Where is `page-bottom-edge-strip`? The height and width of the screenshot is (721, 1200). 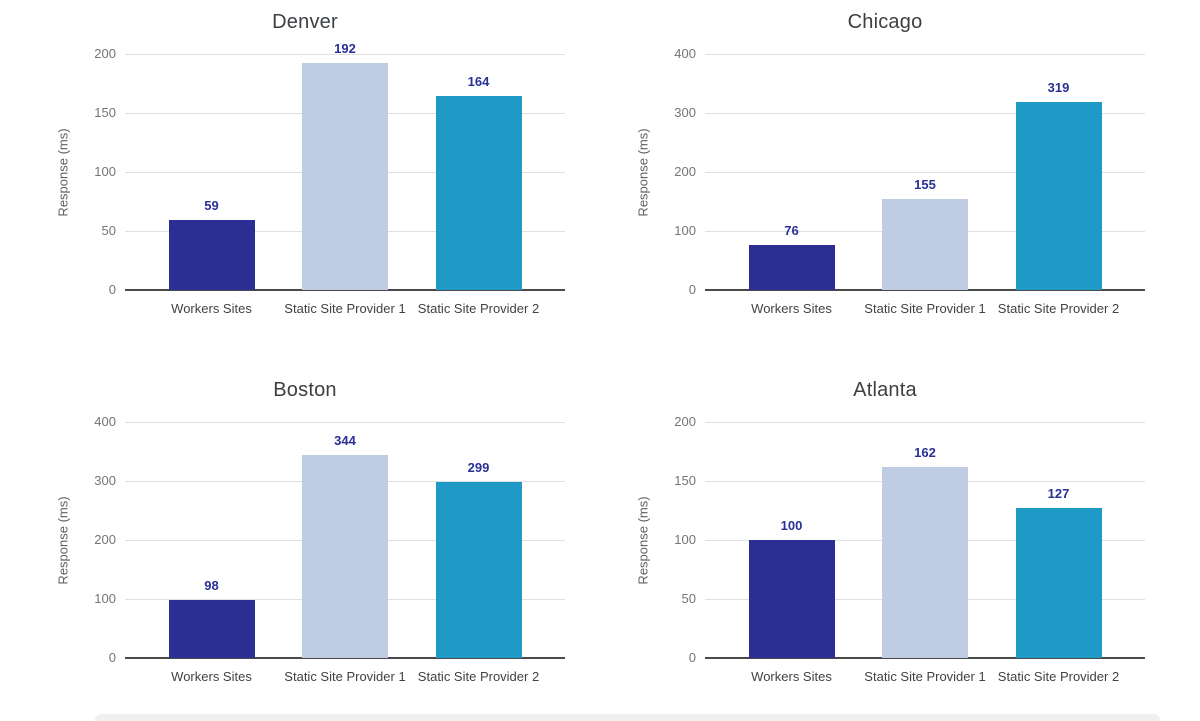
page-bottom-edge-strip is located at coordinates (627, 717).